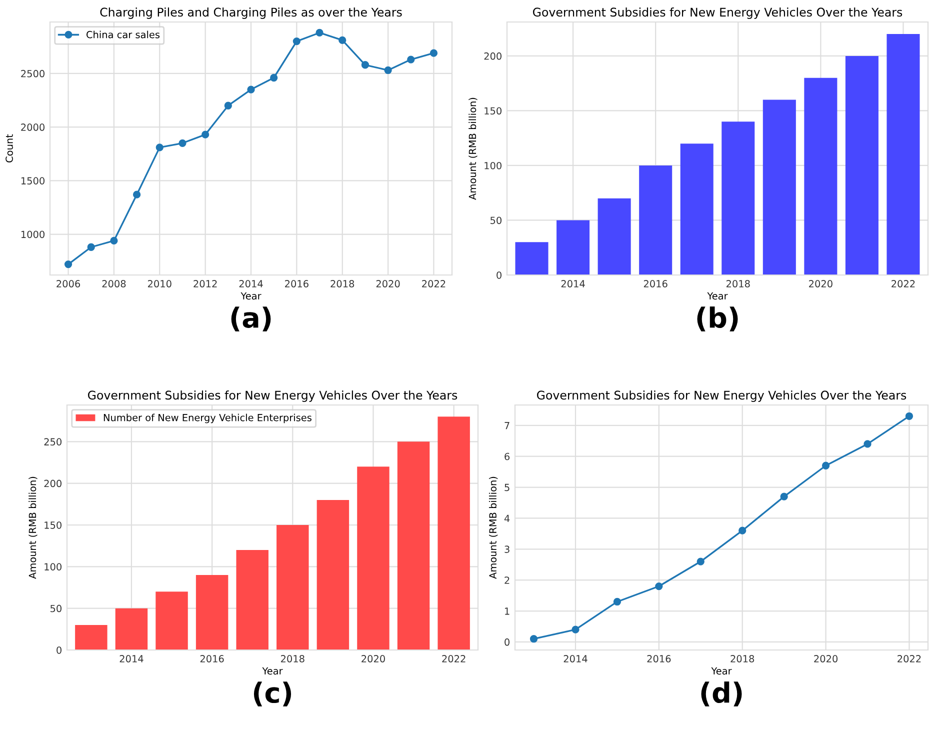 This screenshot has height=731, width=936. Describe the element at coordinates (205, 284) in the screenshot. I see `x-tick-label: 2012` at that location.